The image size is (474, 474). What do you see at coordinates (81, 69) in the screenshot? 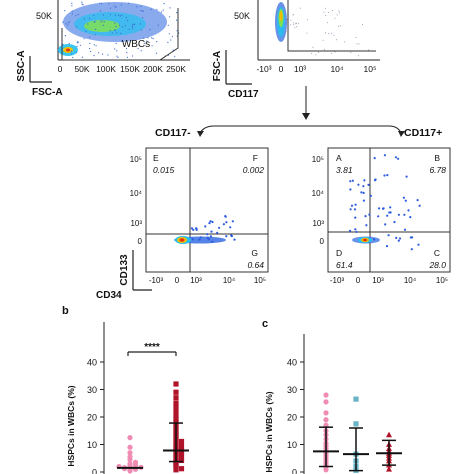
I see `flow1-xtick-1: 50K` at bounding box center [81, 69].